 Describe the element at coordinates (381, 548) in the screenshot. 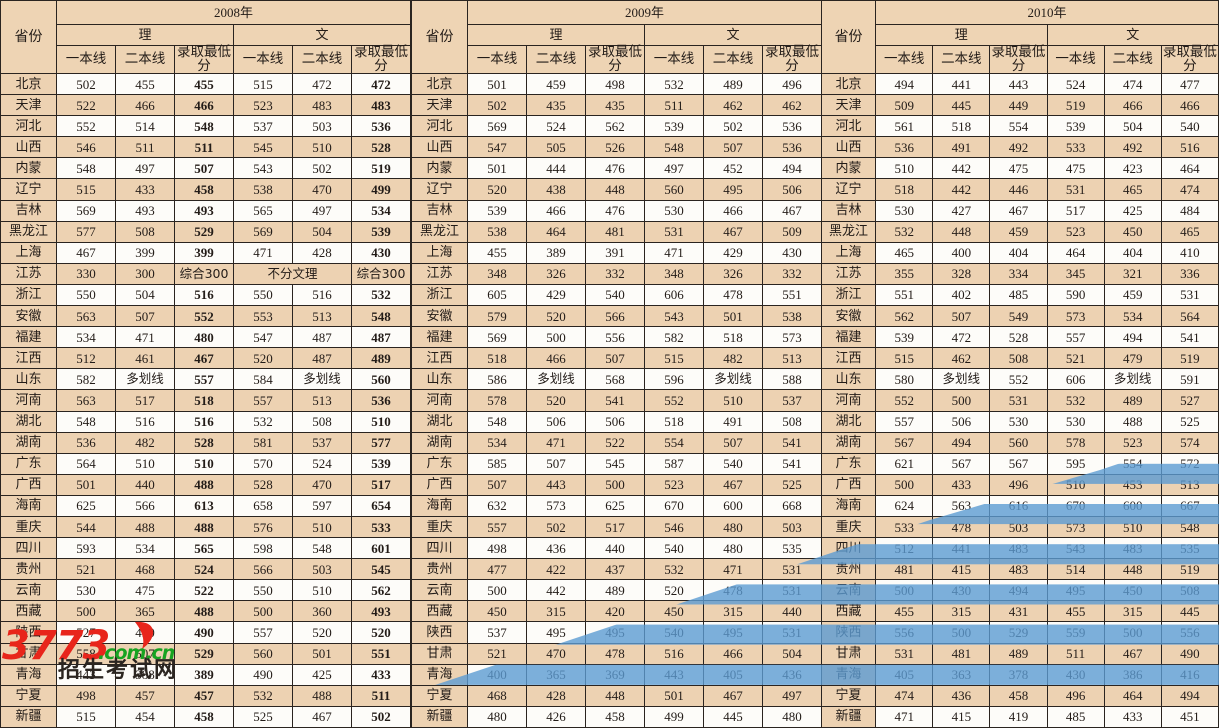

I see `score-cell: 601` at that location.